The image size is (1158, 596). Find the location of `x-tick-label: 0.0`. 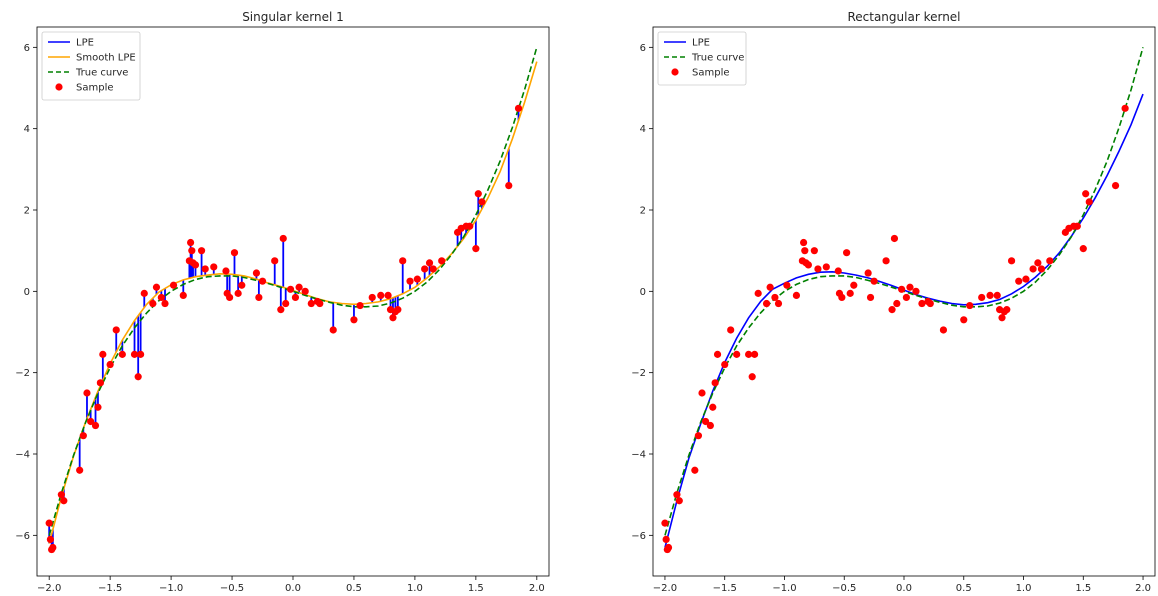

x-tick-label: 0.0 is located at coordinates (904, 588).